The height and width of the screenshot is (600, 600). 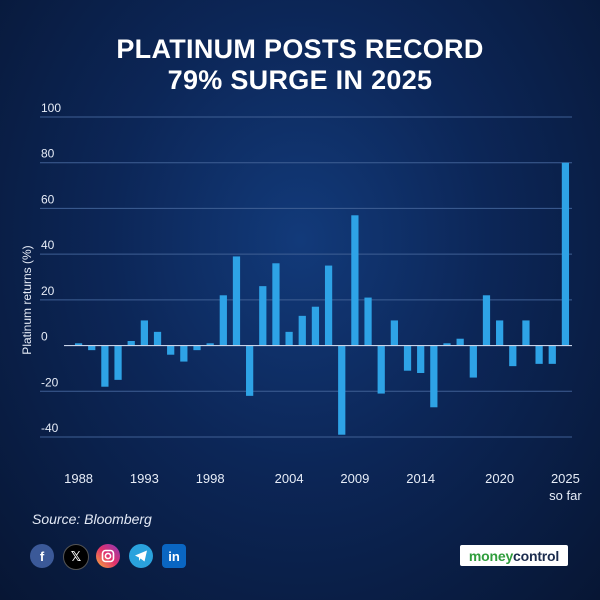 I want to click on linkedin-icon: in, so click(x=174, y=556).